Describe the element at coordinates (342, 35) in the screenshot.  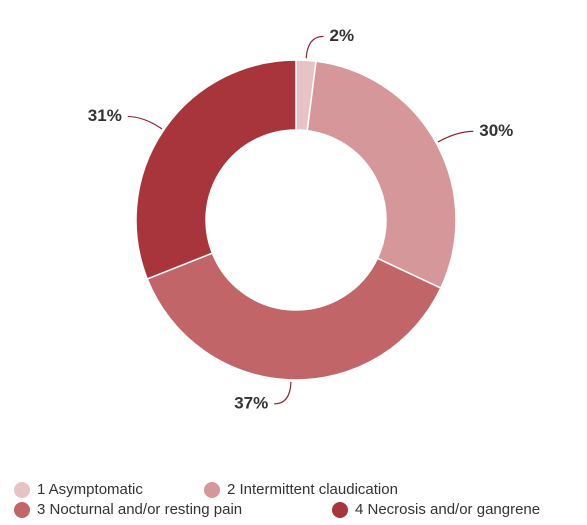
I see `value-label: 2%` at that location.